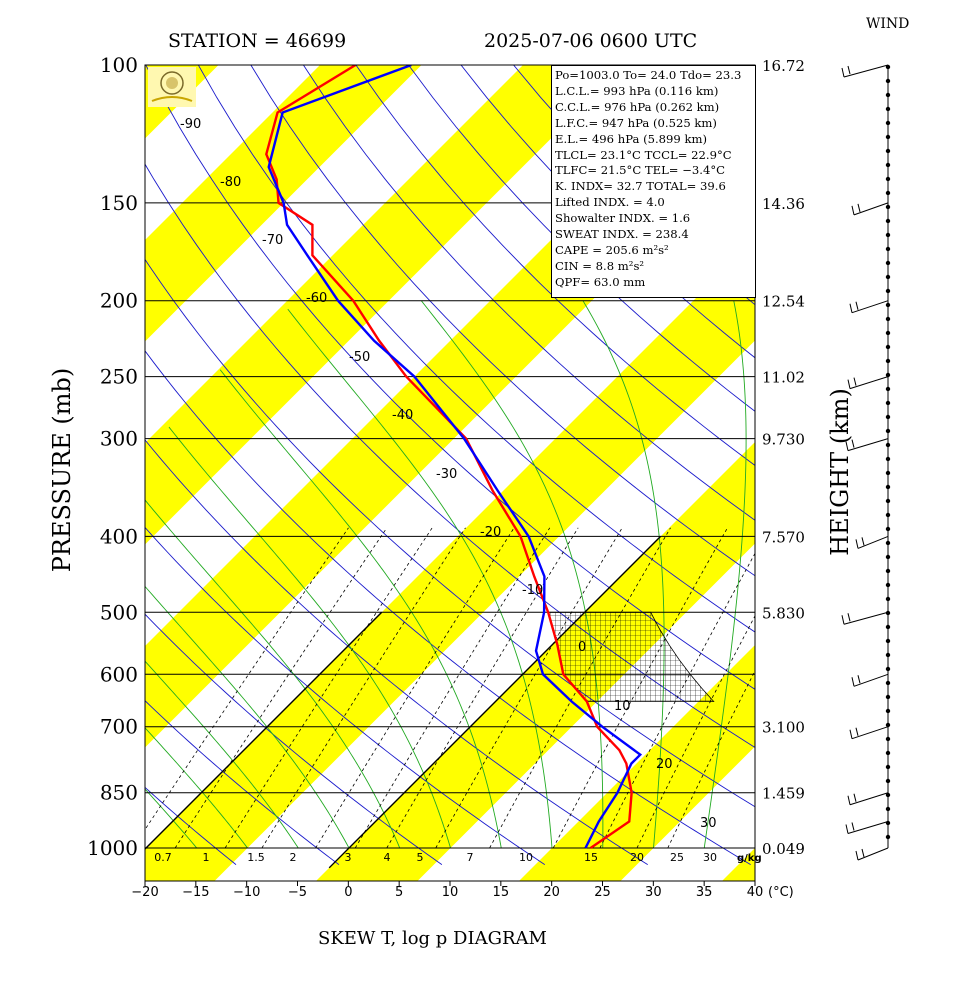  Describe the element at coordinates (230, 182) in the screenshot. I see `isotherm-label: -80` at that location.